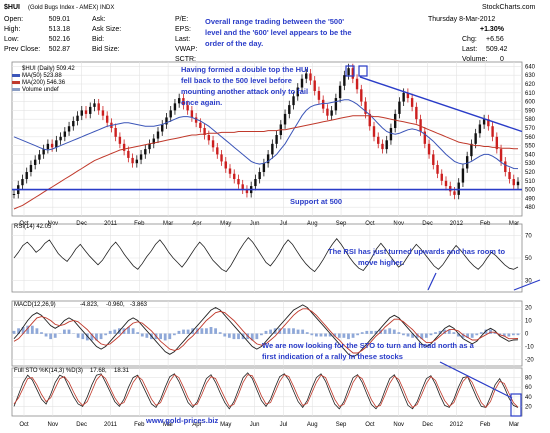 The width and height of the screenshot is (550, 433). What do you see at coordinates (441, 104) in the screenshot?
I see `resistance-trendline` at bounding box center [441, 104].